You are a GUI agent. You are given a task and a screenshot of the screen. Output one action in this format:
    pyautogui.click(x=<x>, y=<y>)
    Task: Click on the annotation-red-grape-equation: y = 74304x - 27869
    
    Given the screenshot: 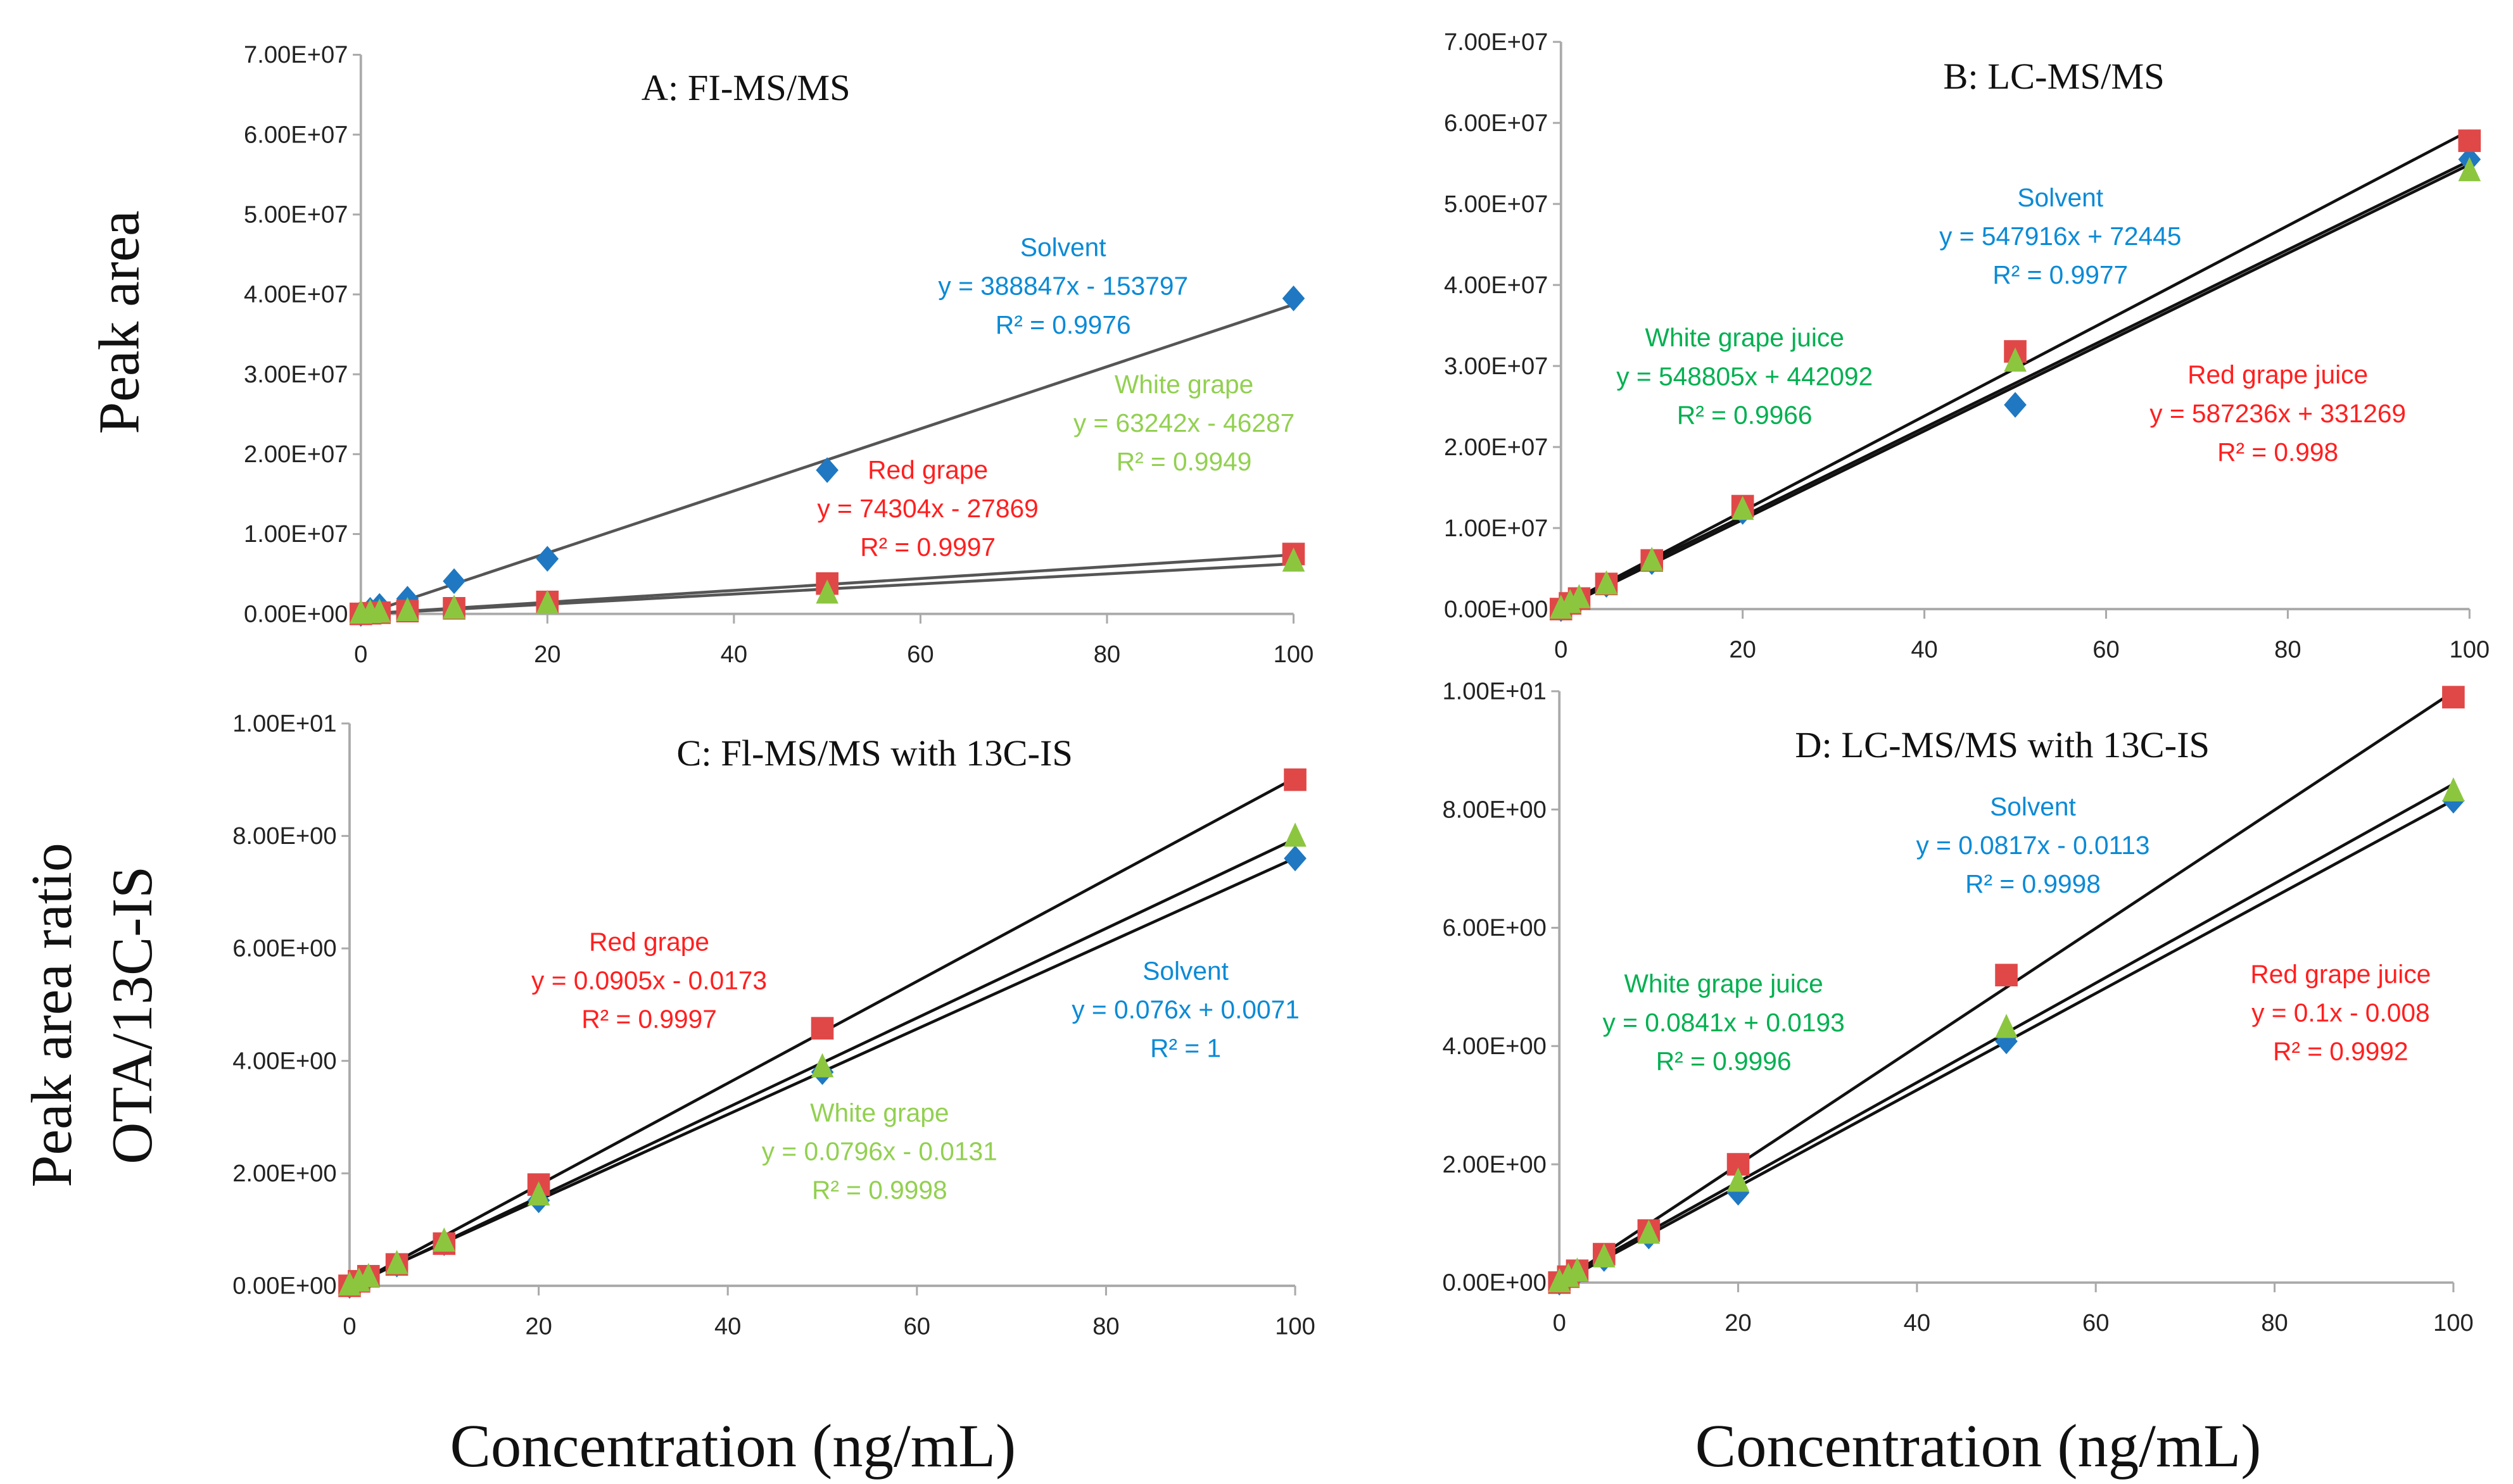 What is the action you would take?
    pyautogui.click(x=927, y=508)
    